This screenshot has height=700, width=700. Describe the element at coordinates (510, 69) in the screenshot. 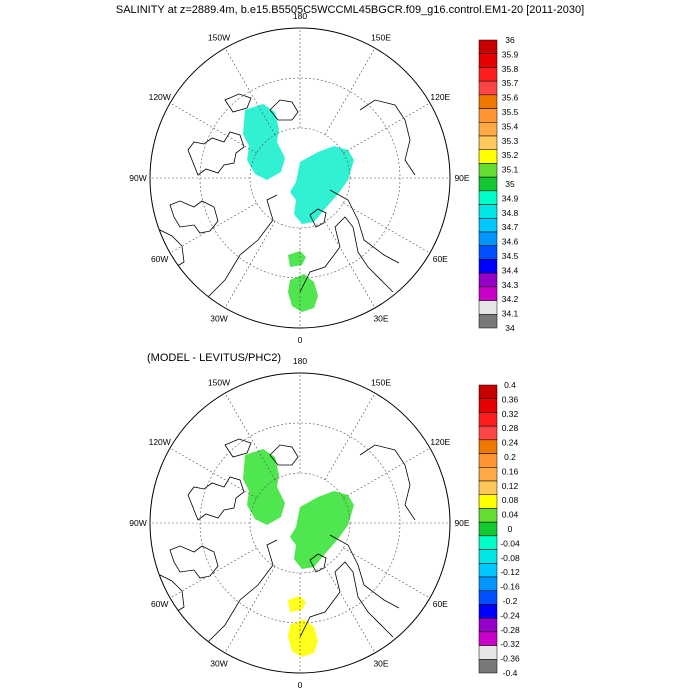

I see `colorbar-label: 35.8` at that location.